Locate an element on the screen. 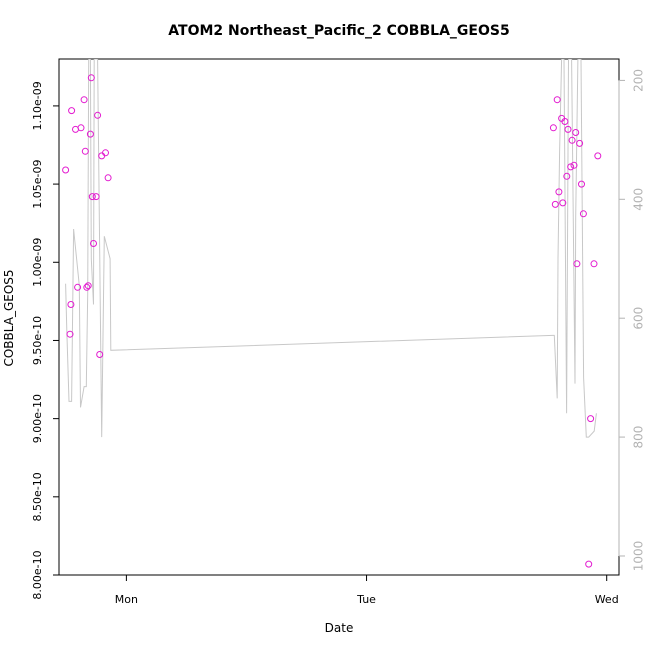 This screenshot has width=650, height=650. y-tick-label: 8.50e-10 is located at coordinates (37, 496).